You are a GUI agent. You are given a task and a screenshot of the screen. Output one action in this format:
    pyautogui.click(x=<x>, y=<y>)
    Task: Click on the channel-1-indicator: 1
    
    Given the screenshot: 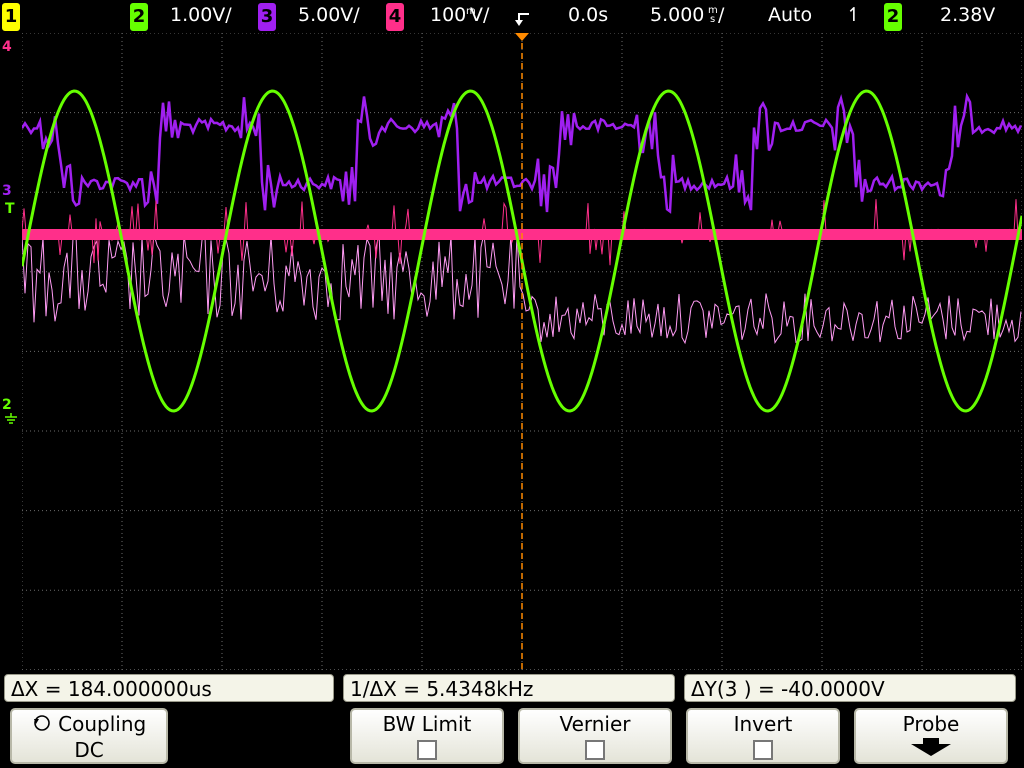 What is the action you would take?
    pyautogui.click(x=11, y=17)
    